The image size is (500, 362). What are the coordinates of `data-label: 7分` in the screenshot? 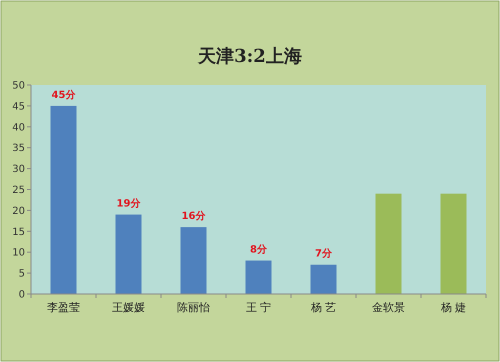 It's located at (324, 254).